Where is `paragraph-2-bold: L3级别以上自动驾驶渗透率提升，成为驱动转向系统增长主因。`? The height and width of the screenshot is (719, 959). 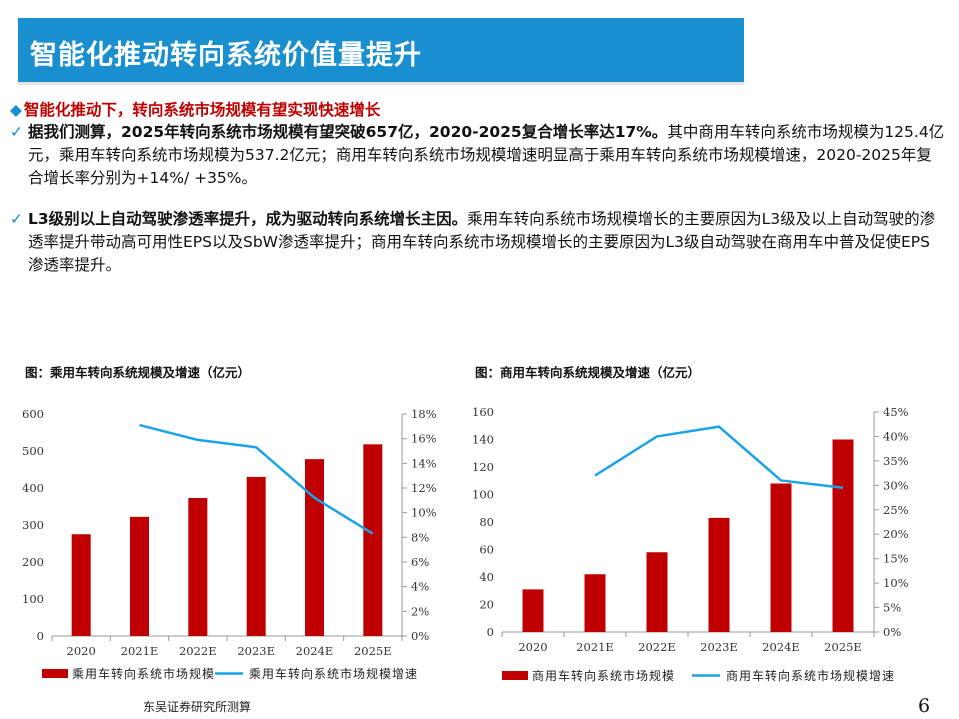 paragraph-2-bold: L3级别以上自动驾驶渗透率提升，成为驱动转向系统增长主因。 is located at coordinates (248, 219).